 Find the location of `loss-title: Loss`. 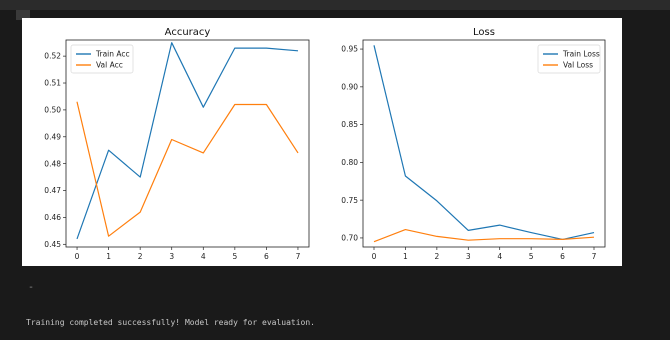

loss-title: Loss is located at coordinates (484, 32).